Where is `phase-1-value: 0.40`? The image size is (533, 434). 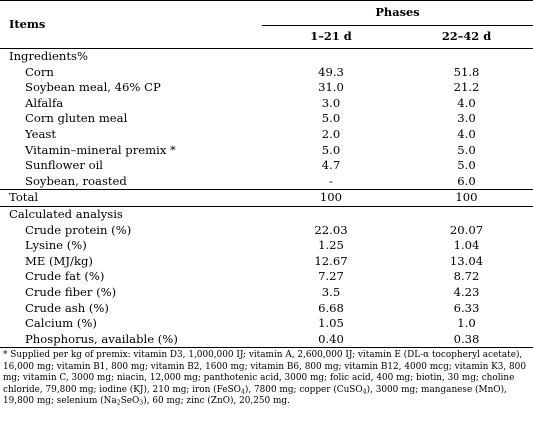 phase-1-value: 0.40 is located at coordinates (331, 338).